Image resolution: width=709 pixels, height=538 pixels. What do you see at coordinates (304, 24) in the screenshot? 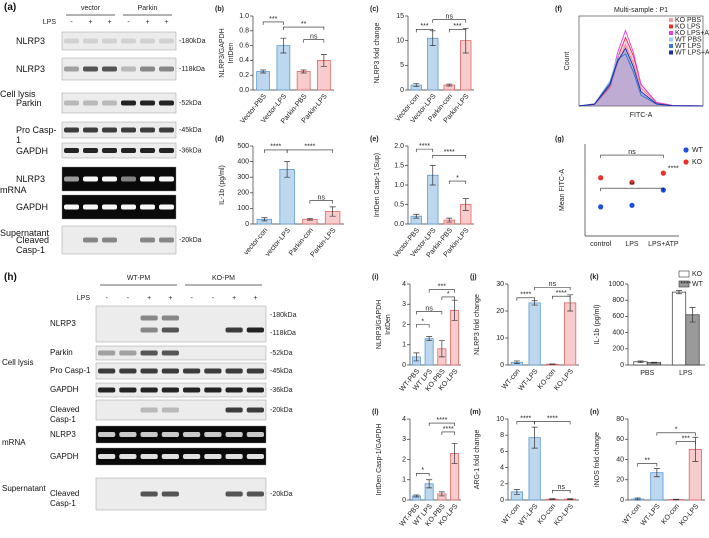
I see `significance-label: **` at bounding box center [304, 24].